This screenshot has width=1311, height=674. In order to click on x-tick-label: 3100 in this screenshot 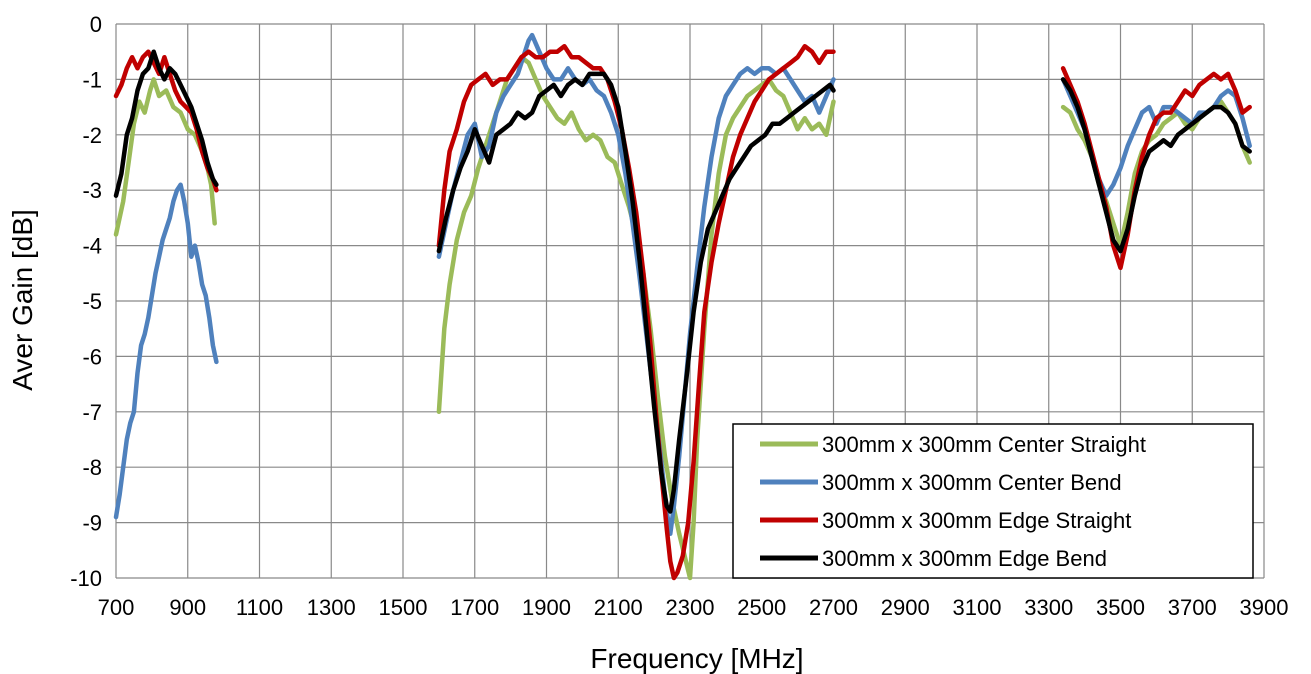, I will do `click(977, 607)`.